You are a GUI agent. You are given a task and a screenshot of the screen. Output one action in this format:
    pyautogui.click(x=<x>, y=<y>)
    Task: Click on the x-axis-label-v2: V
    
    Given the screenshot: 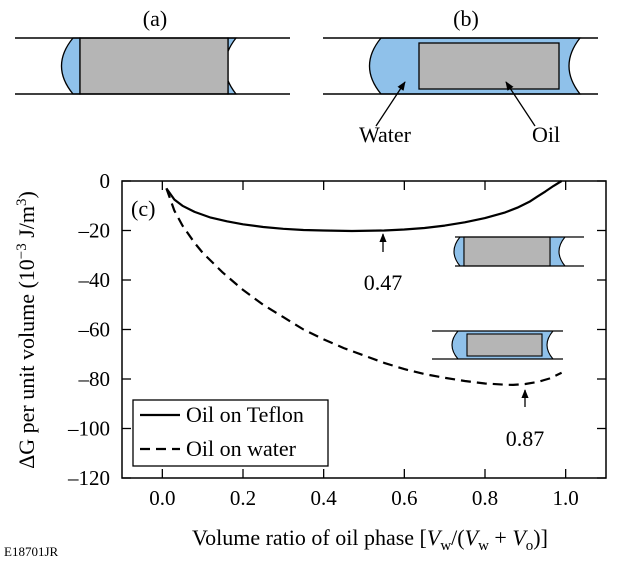 What is the action you would take?
    pyautogui.click(x=473, y=537)
    